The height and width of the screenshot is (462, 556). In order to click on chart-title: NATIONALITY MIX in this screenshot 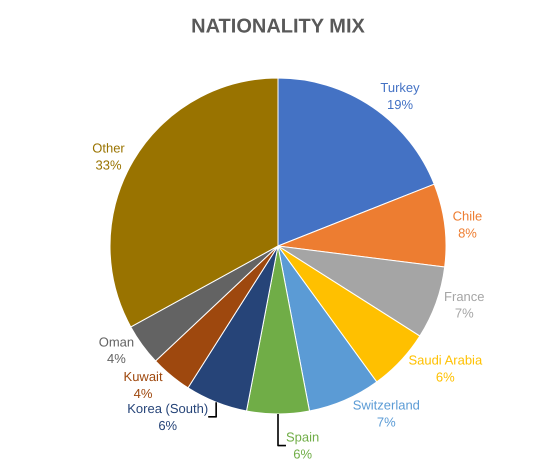, I will do `click(278, 26)`.